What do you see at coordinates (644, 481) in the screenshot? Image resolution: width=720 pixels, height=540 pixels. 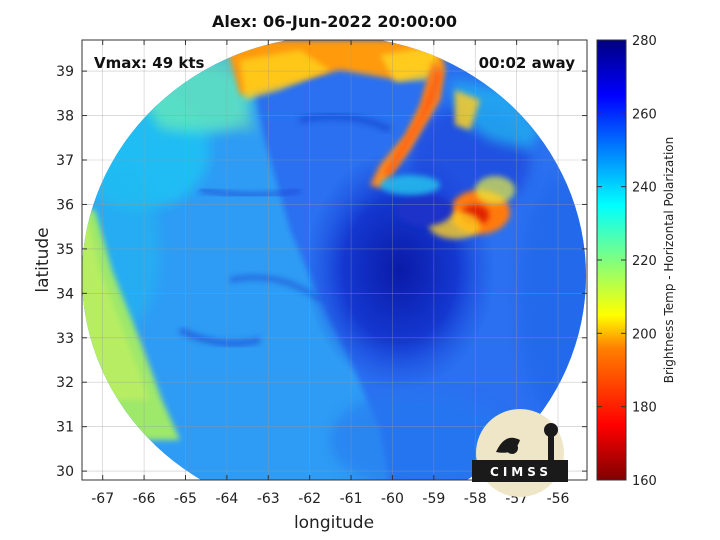 I see `colorbar-tick-label: 160` at bounding box center [644, 481].